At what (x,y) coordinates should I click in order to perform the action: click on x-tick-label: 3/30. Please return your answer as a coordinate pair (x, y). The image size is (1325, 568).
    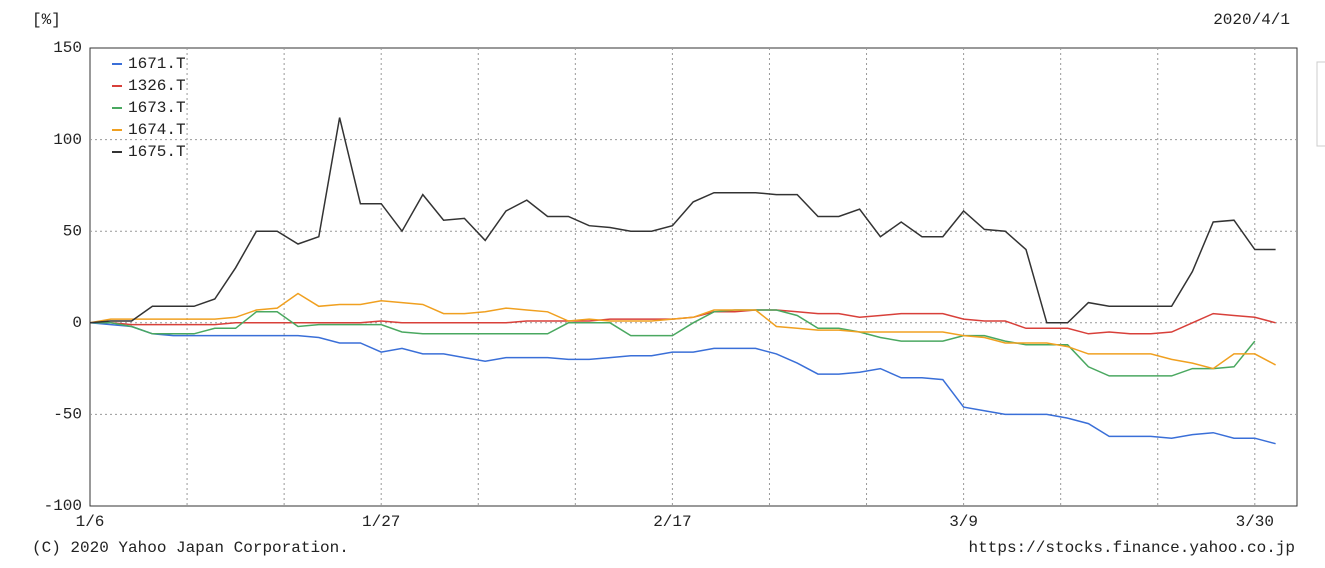
    Looking at the image, I should click on (1255, 522).